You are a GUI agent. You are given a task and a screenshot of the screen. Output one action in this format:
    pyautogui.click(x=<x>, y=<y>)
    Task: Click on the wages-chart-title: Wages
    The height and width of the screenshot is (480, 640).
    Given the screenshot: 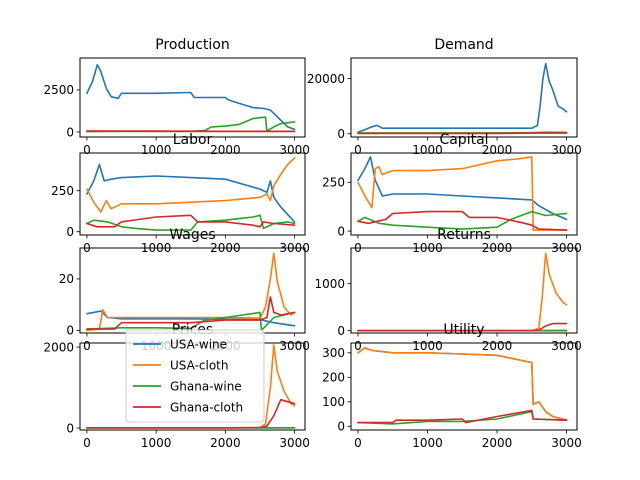 What is the action you would take?
    pyautogui.click(x=192, y=235)
    